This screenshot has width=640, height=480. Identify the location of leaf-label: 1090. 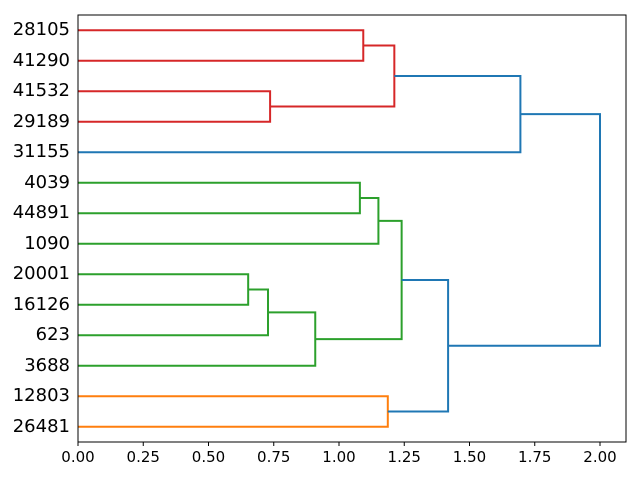
(47, 243).